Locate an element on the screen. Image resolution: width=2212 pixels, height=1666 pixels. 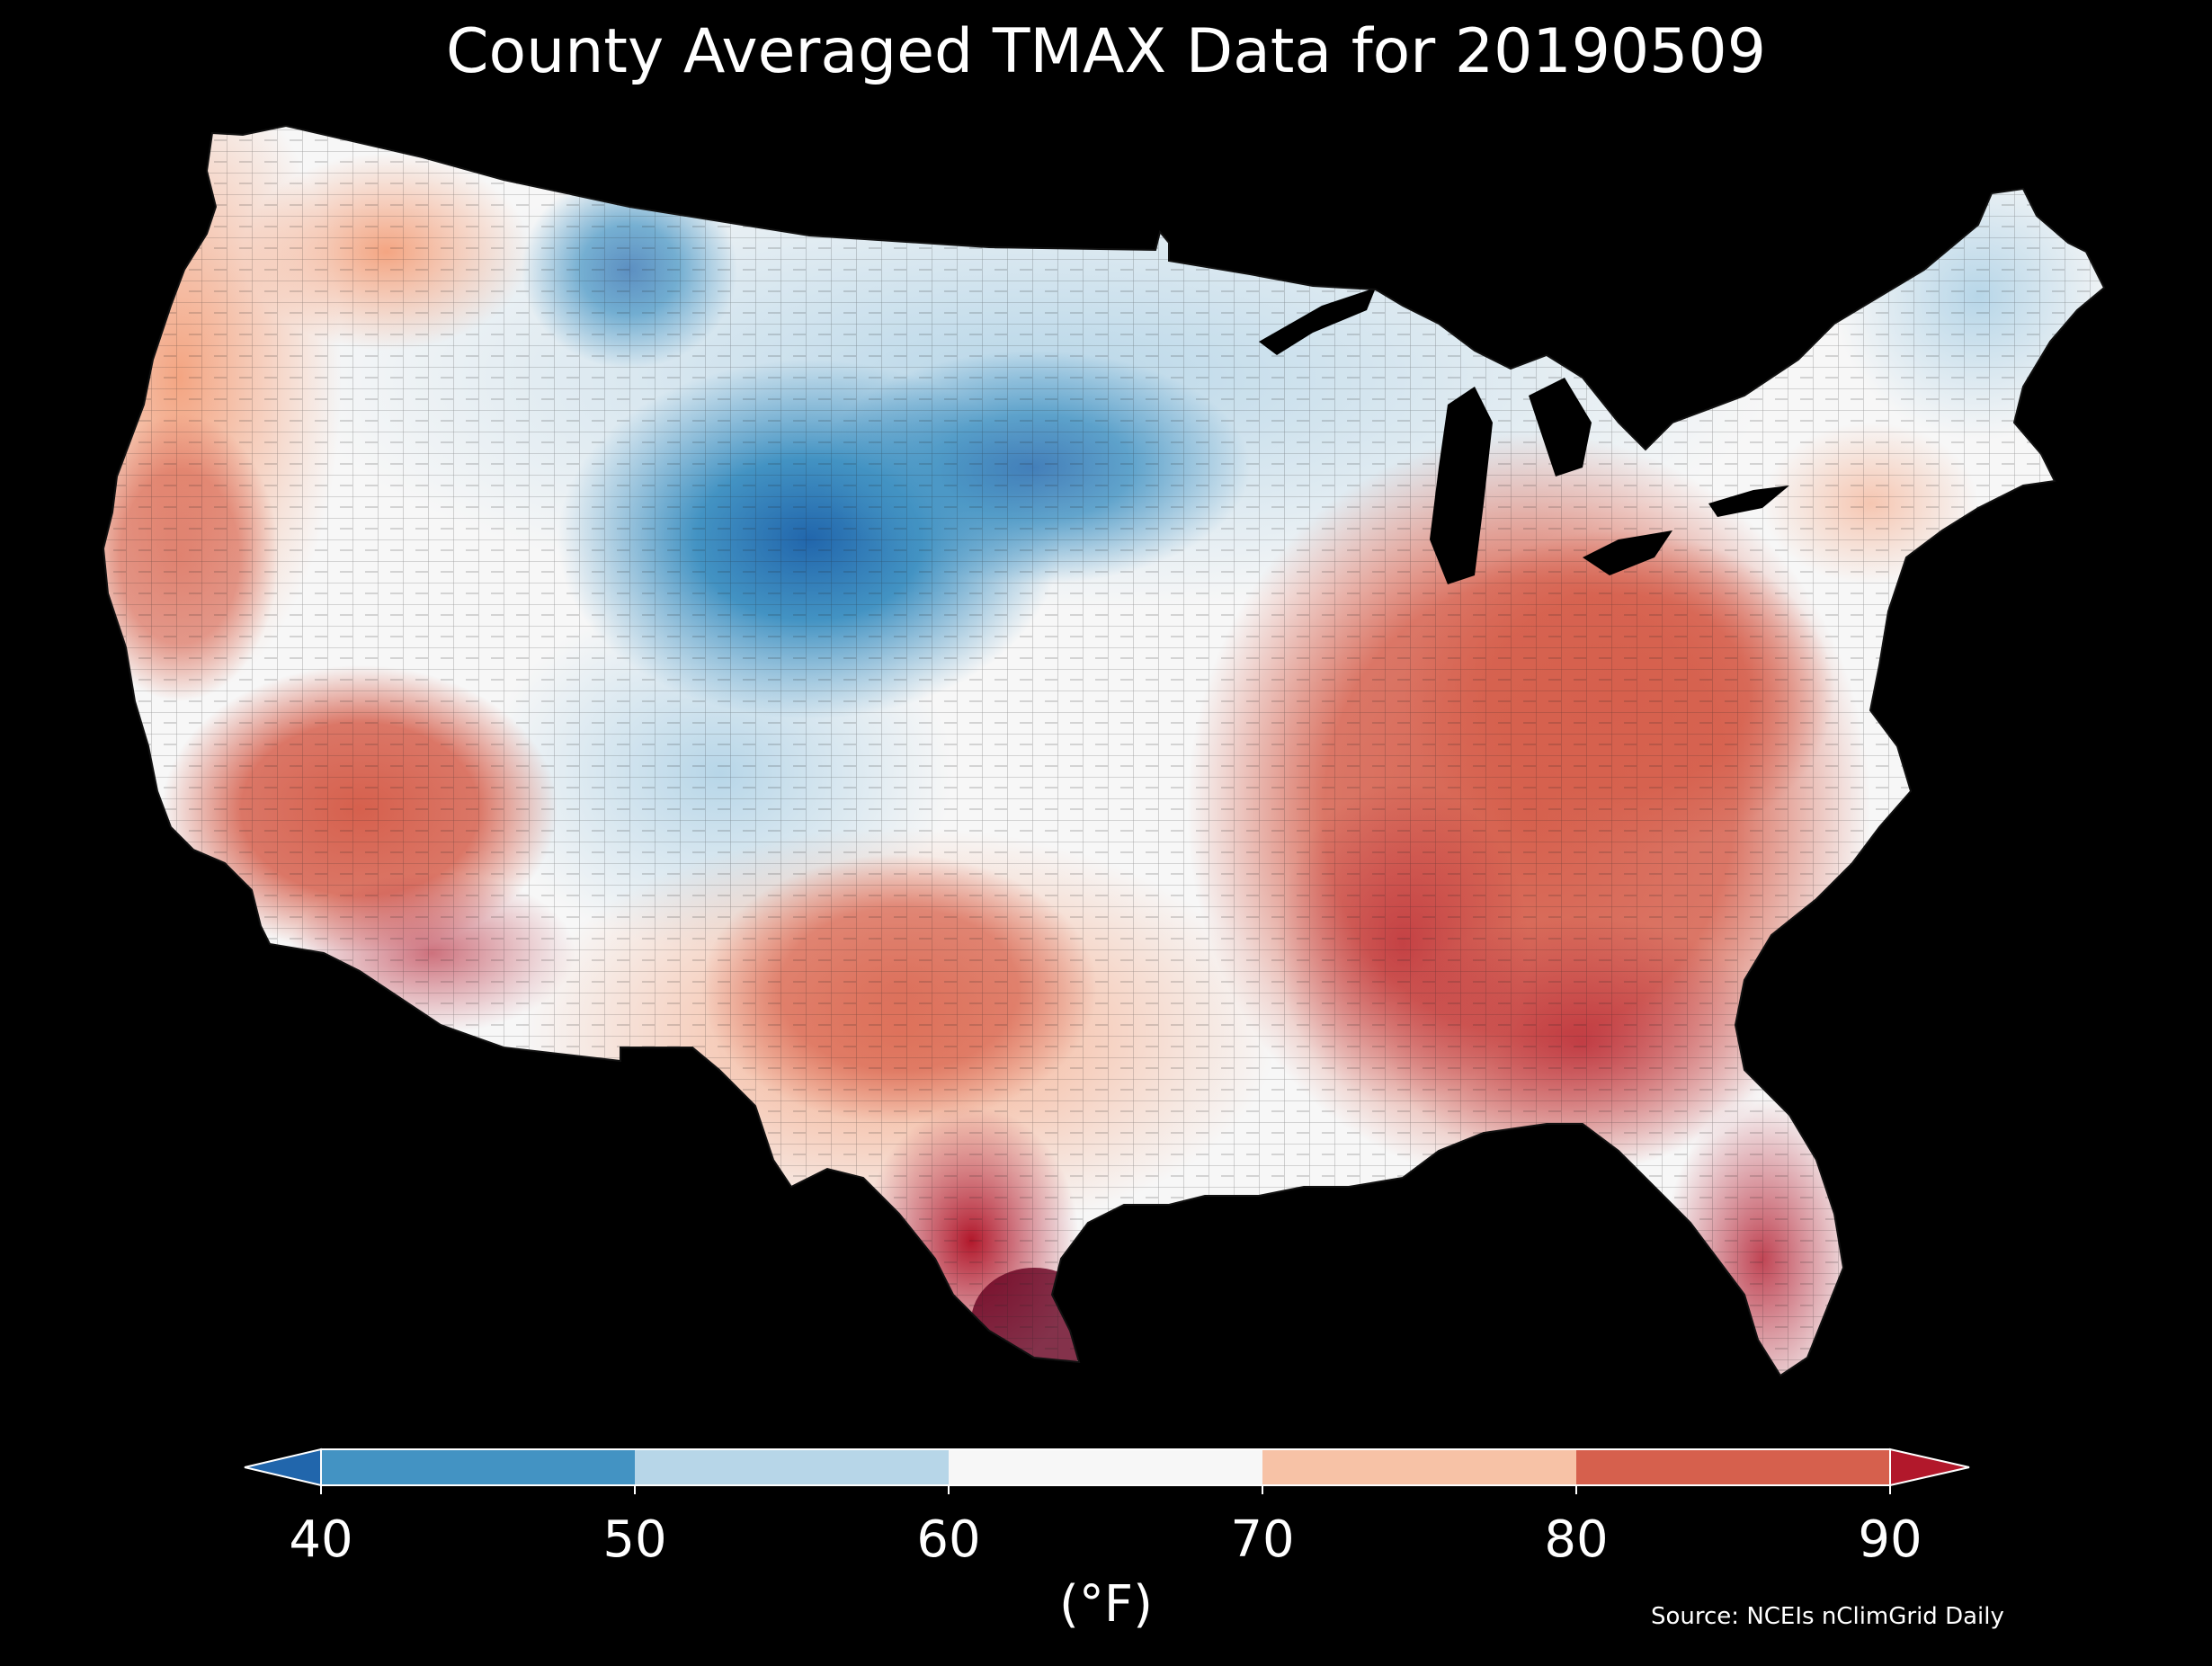
colorbar-tick-80: 80 is located at coordinates (1576, 1540).